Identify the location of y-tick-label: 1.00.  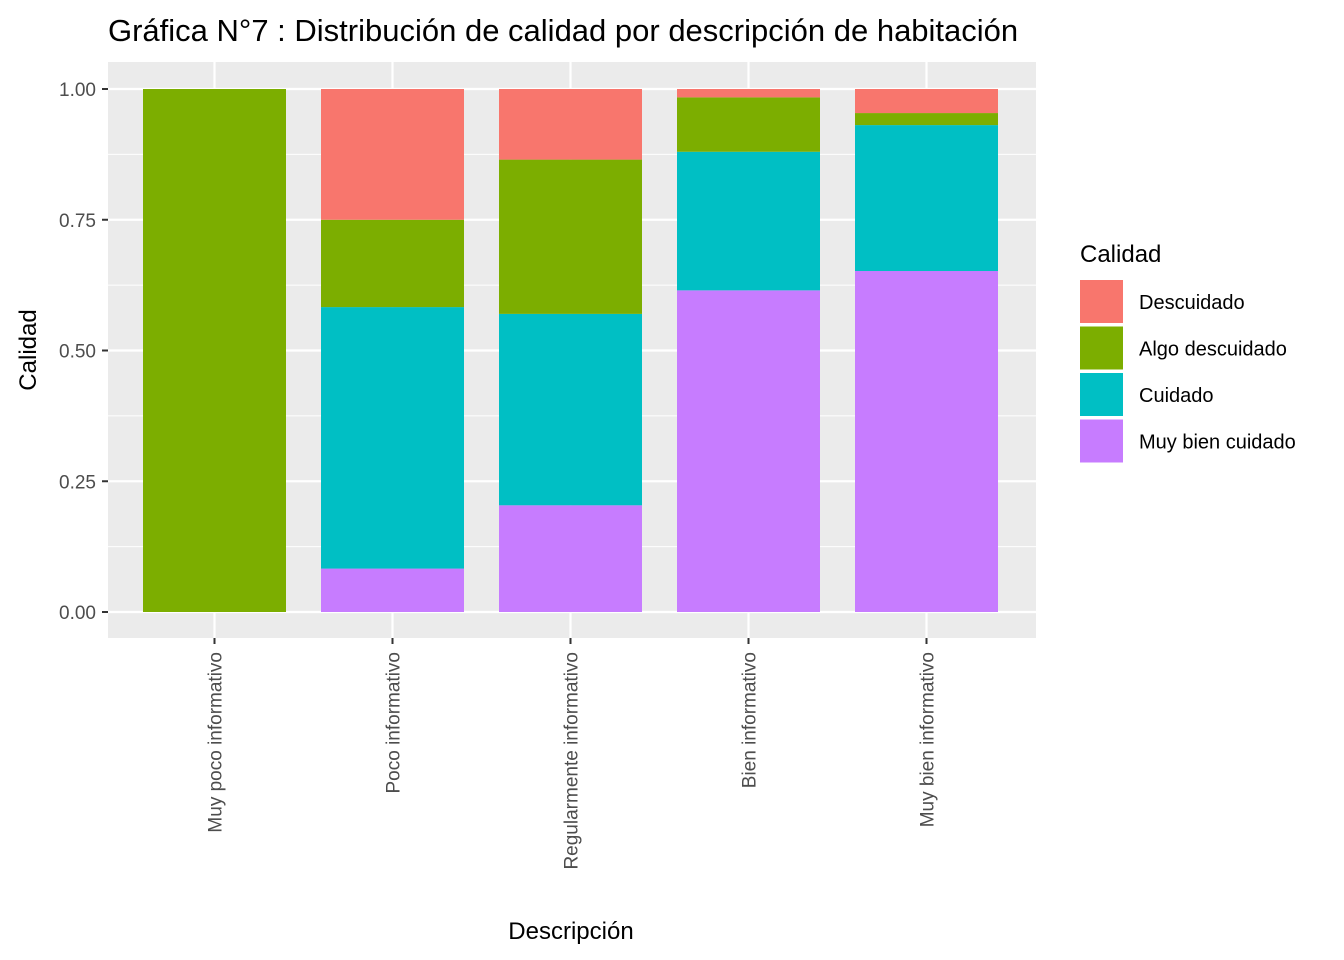
(77, 90).